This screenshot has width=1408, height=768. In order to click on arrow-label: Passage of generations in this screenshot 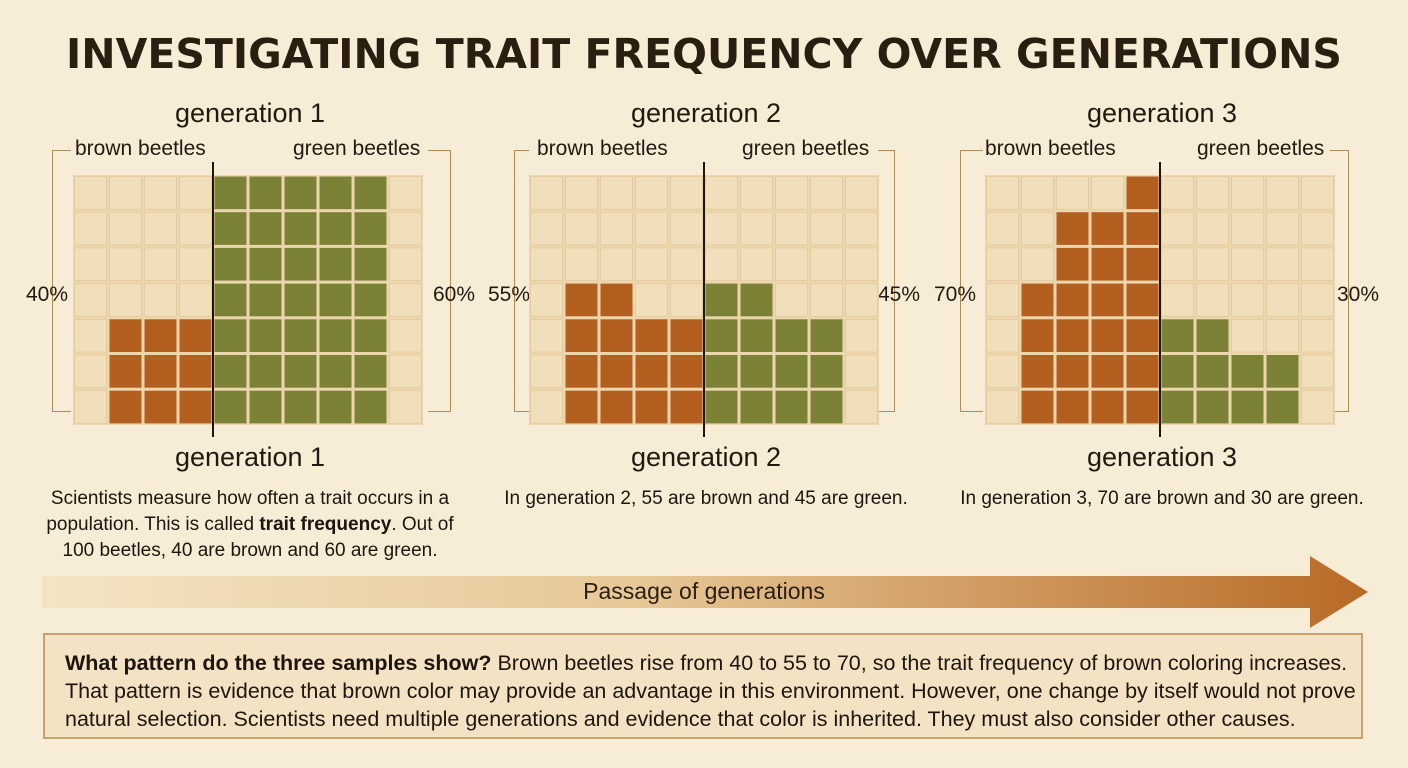, I will do `click(704, 591)`.